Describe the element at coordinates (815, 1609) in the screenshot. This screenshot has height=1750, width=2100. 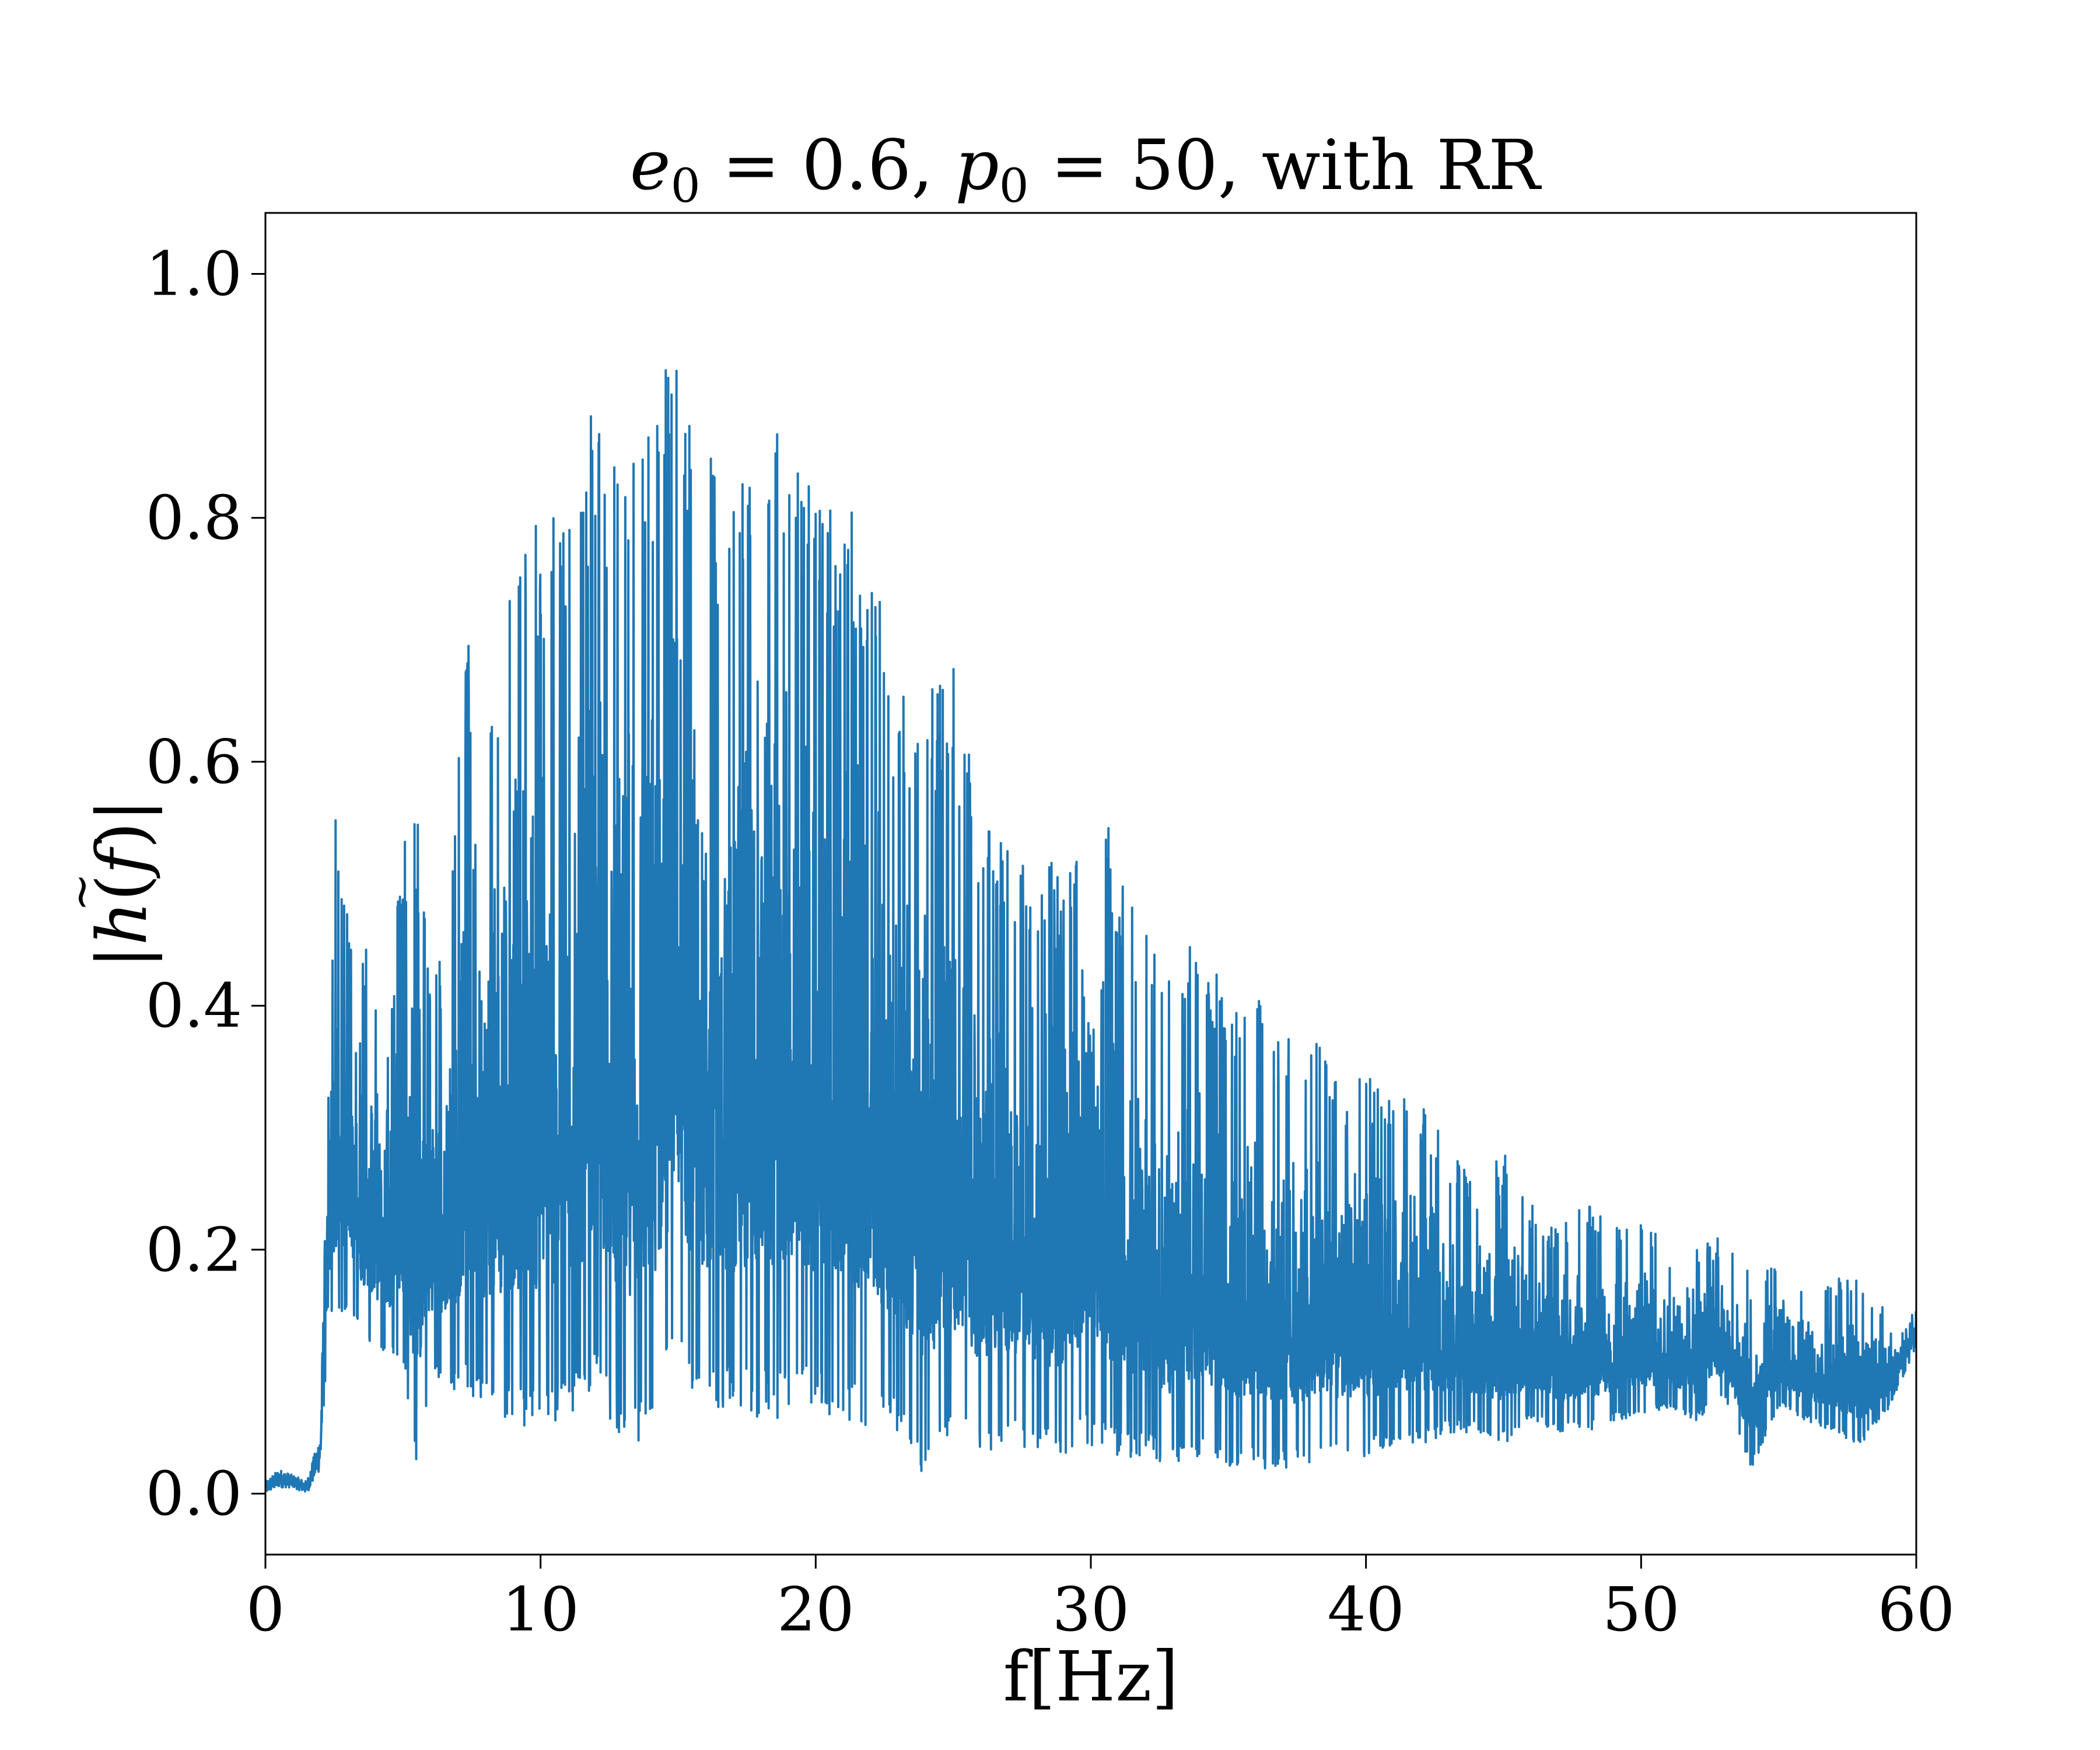
I see `x-tick-label: 20` at that location.